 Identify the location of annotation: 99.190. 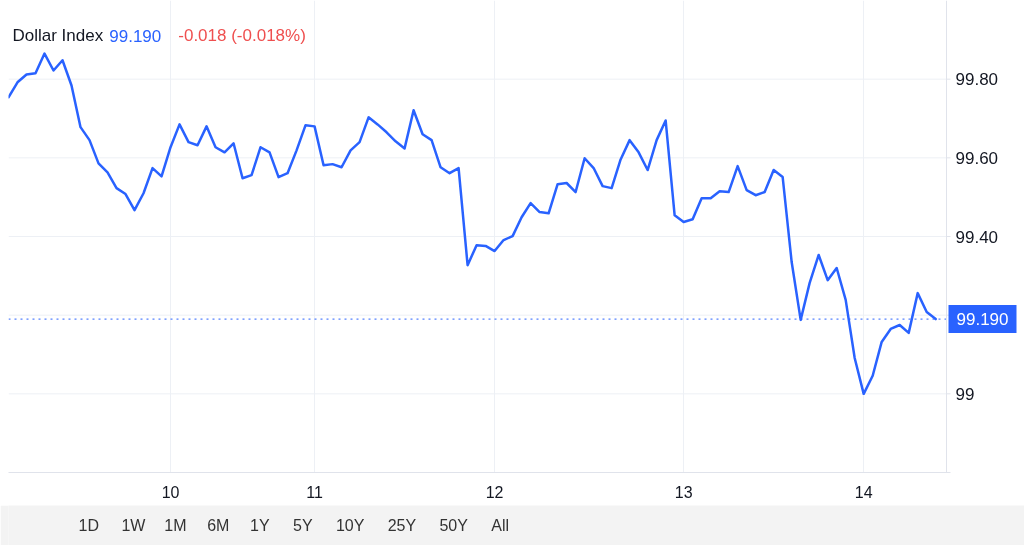
(135, 36).